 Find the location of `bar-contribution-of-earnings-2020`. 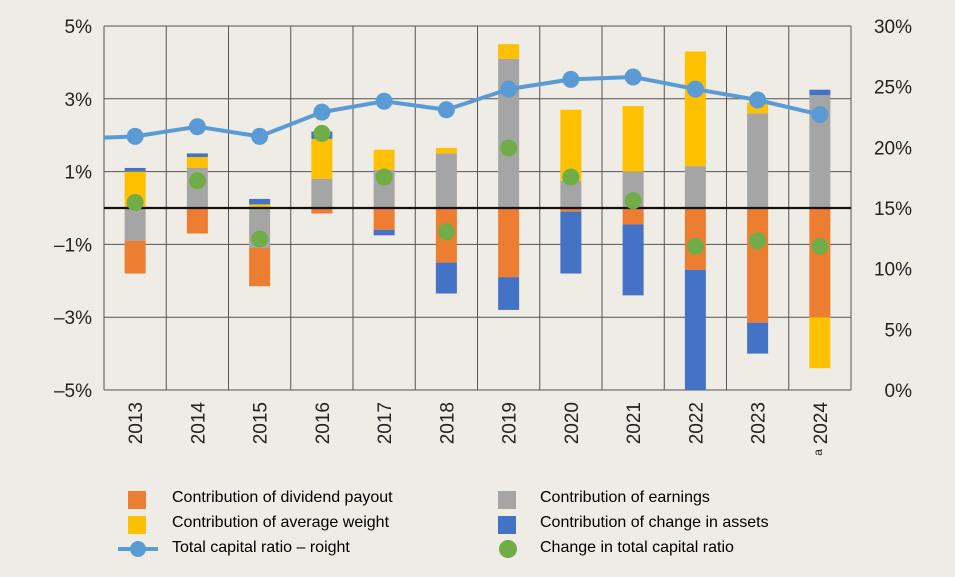

bar-contribution-of-earnings-2020 is located at coordinates (571, 194).